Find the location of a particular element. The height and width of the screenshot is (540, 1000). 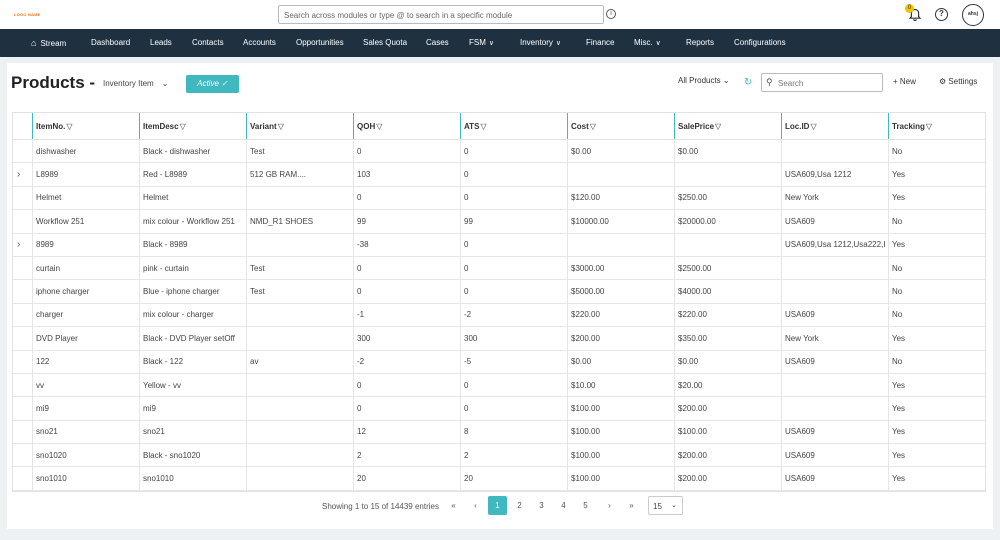

avatar: ahsj is located at coordinates (973, 15).